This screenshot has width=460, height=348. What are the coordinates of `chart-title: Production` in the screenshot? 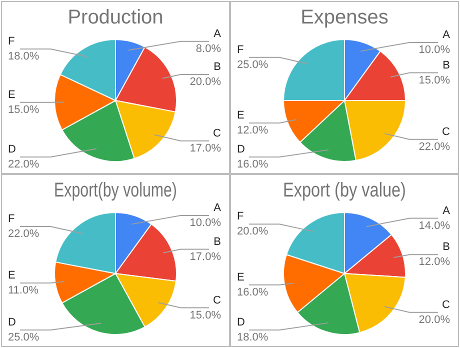 It's located at (116, 17).